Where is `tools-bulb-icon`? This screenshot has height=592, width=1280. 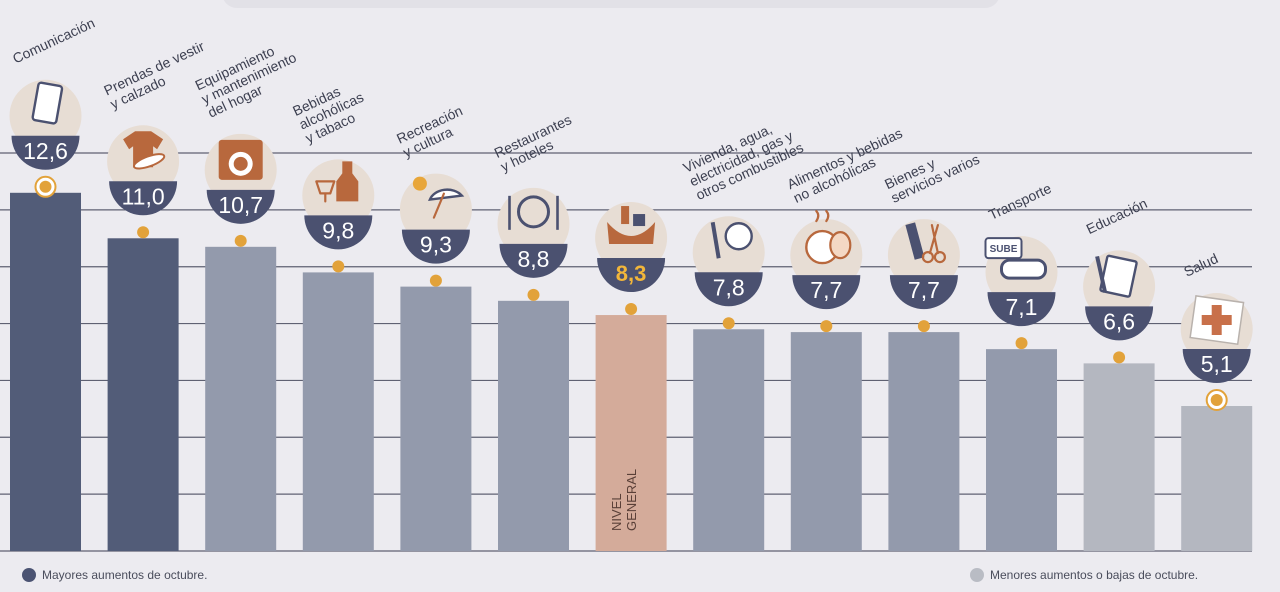
tools-bulb-icon is located at coordinates (731, 240).